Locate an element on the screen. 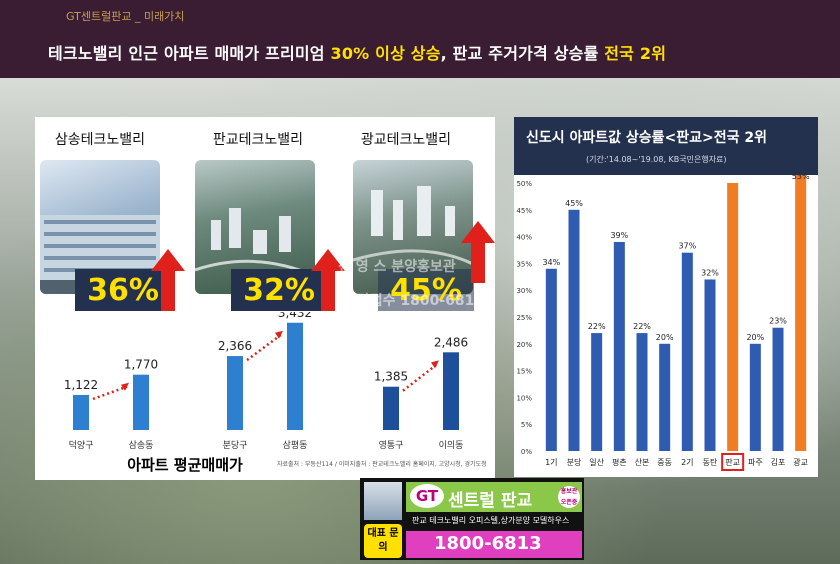 This screenshot has height=564, width=840. bar-value-label: 53% is located at coordinates (801, 178).